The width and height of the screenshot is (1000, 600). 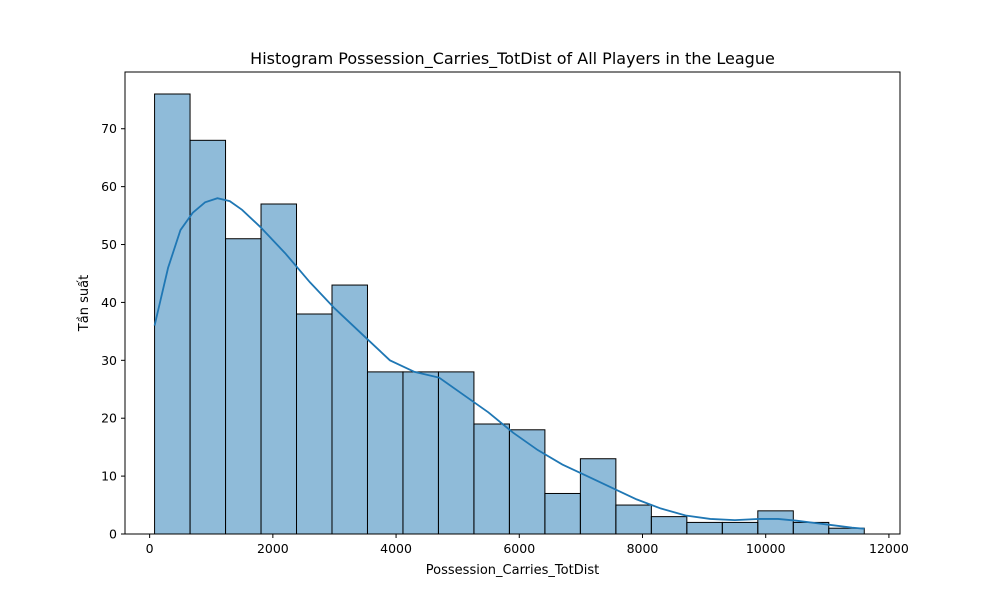 I want to click on y-tick-label-10: 10, so click(x=109, y=476).